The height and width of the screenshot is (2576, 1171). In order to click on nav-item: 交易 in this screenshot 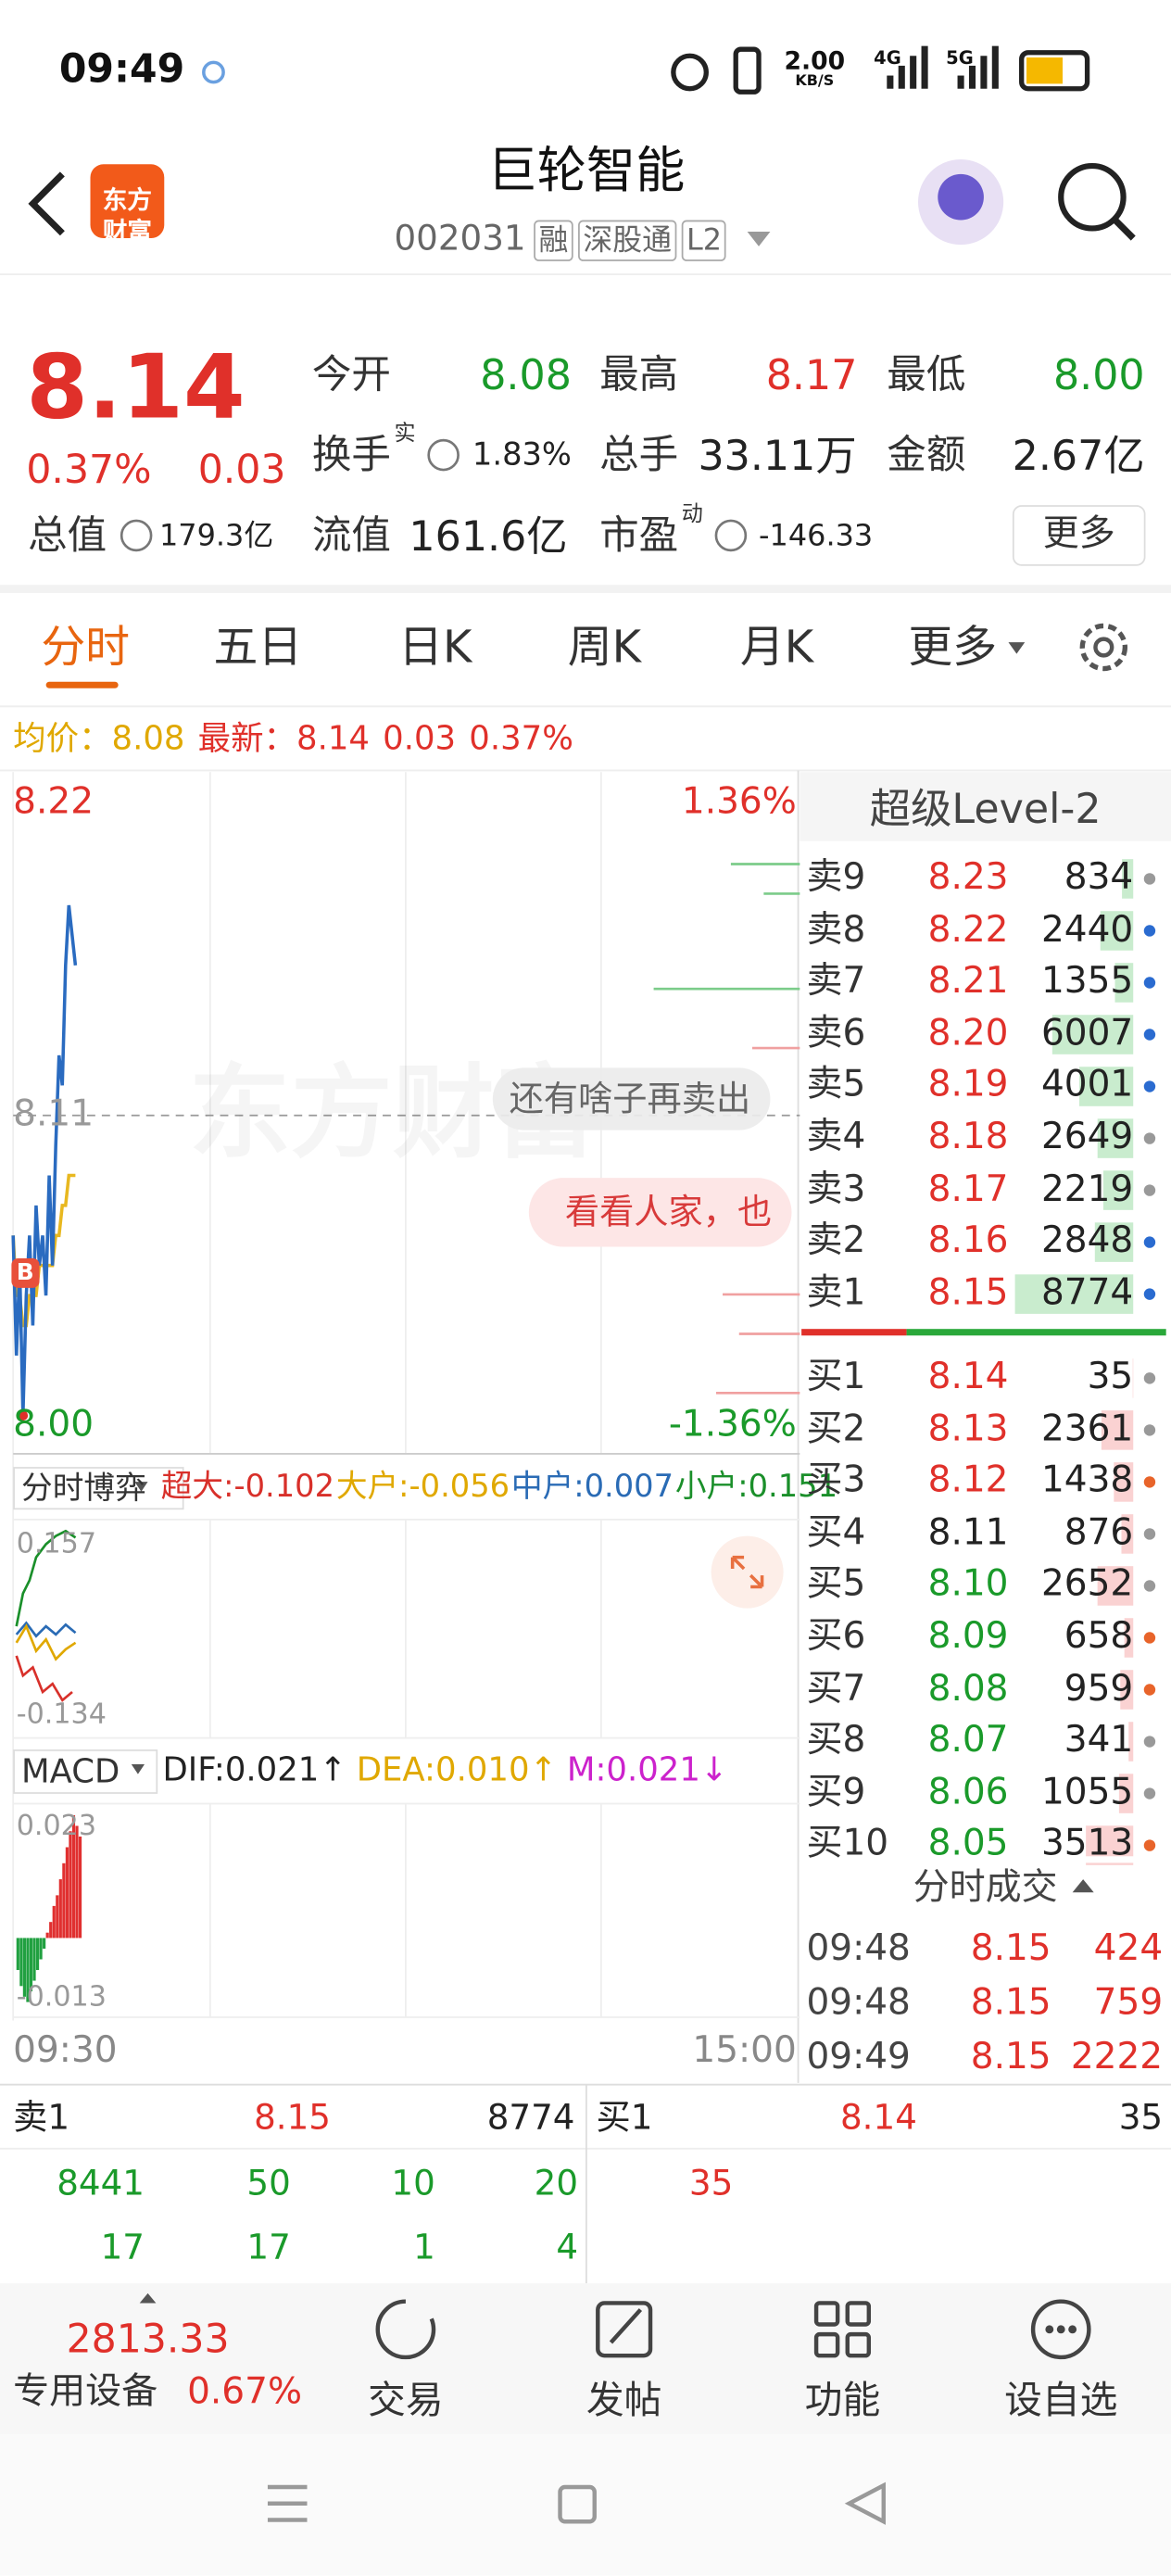, I will do `click(406, 2400)`.